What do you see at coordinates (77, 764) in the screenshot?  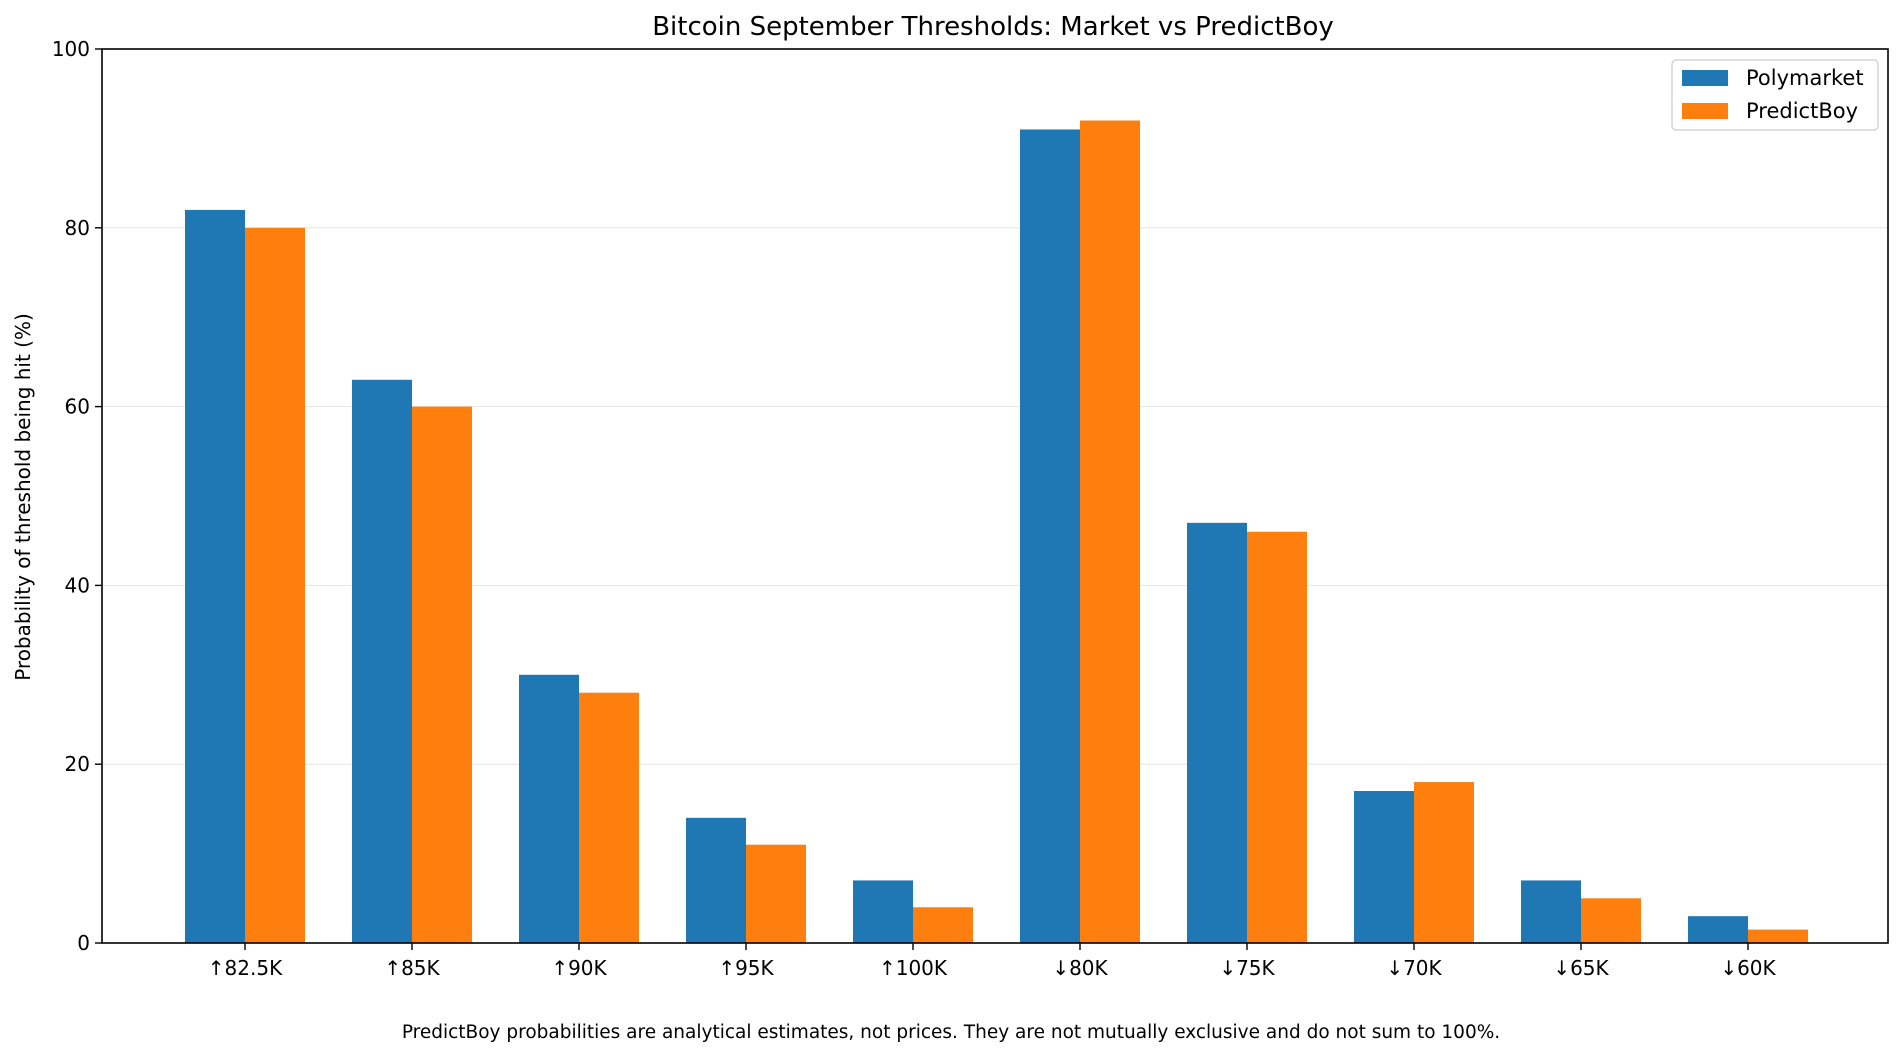 I see `y-tick-label: 20` at bounding box center [77, 764].